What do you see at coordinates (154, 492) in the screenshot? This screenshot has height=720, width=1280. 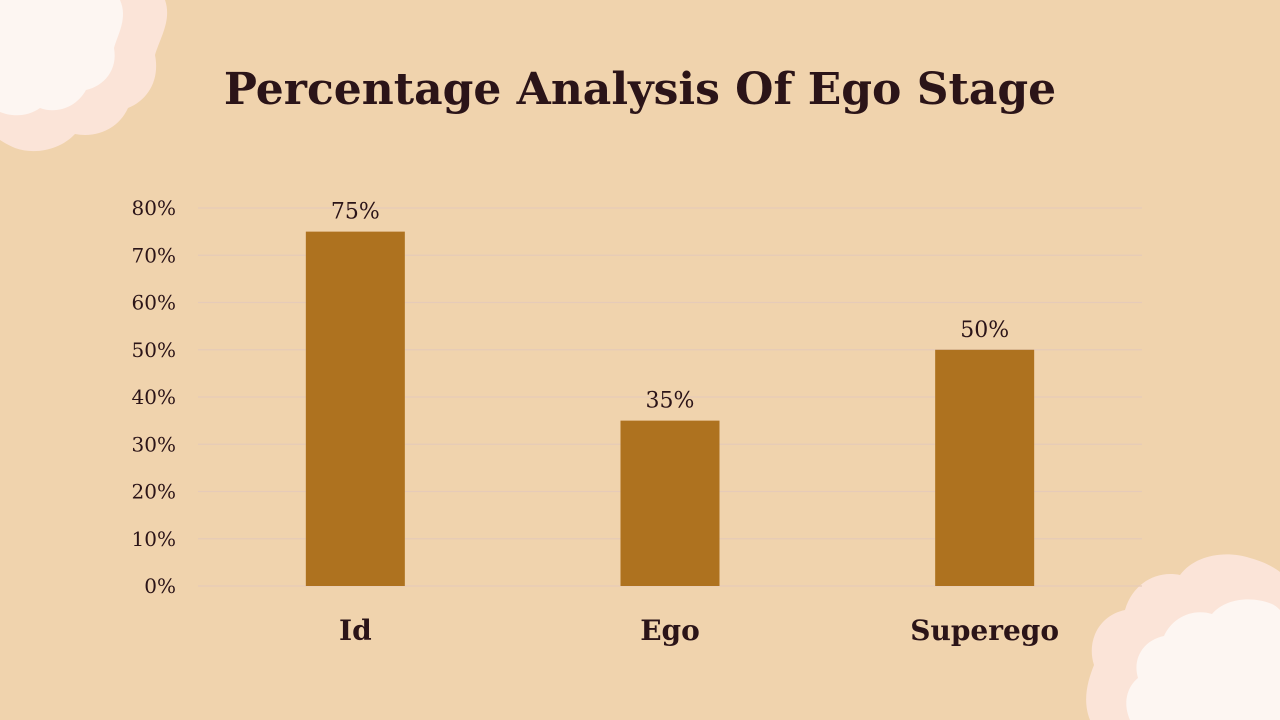 I see `y-tick-label: 20%` at bounding box center [154, 492].